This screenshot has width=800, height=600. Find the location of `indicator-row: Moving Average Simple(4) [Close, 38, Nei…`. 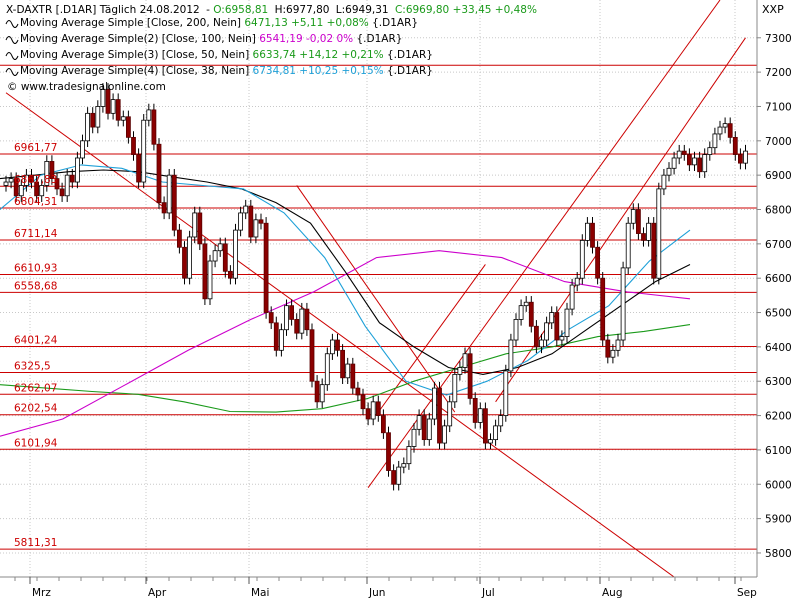

indicator-row: Moving Average Simple(4) [Close, 38, Nei… is located at coordinates (219, 71).